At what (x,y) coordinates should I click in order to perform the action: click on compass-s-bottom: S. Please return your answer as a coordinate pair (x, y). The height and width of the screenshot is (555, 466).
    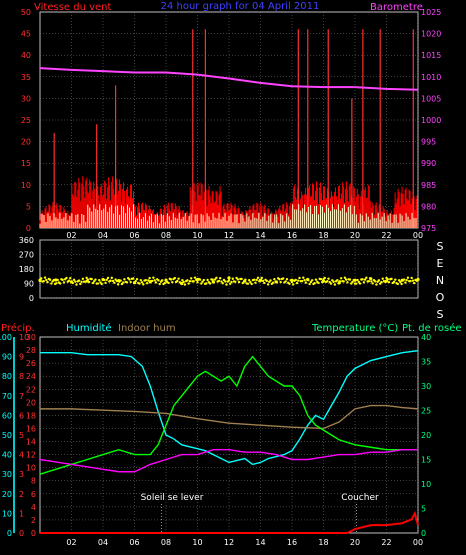
    Looking at the image, I should click on (440, 314).